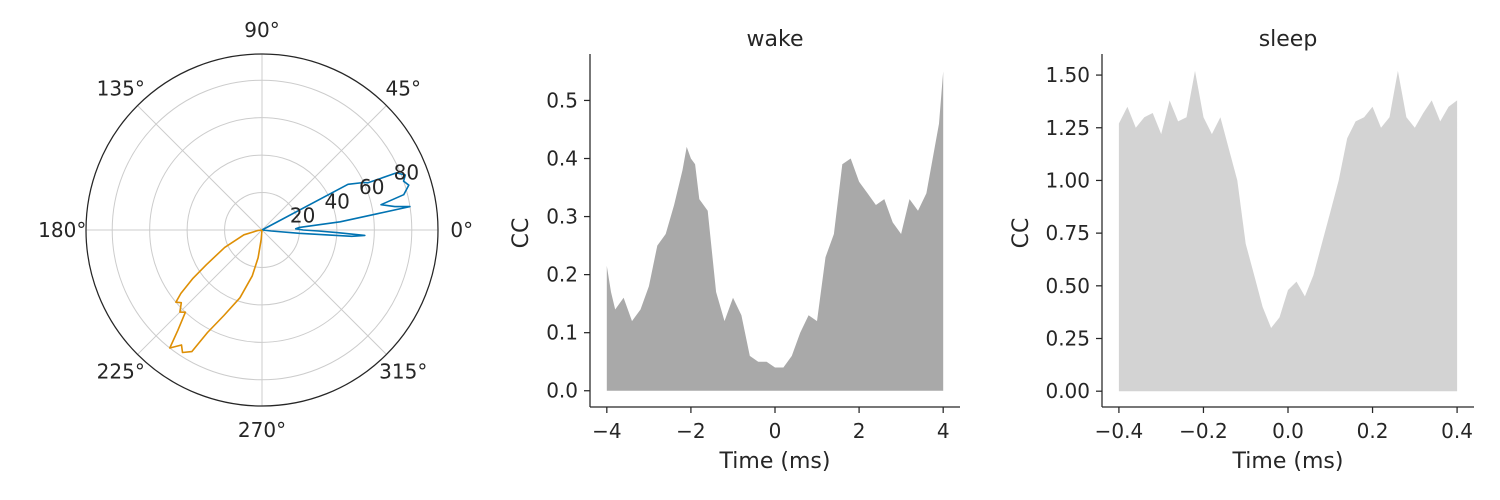 The height and width of the screenshot is (500, 1500). Describe the element at coordinates (1457, 431) in the screenshot. I see `sleep-x-tick-label: 0.4` at that location.